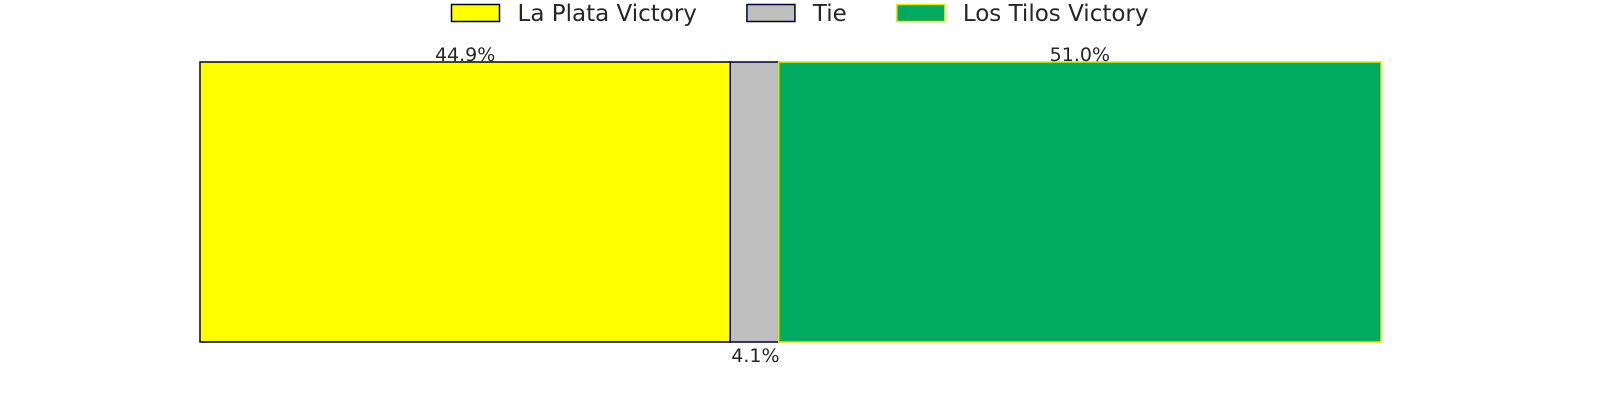  I want to click on data-label-tie: 4.1%, so click(755, 356).